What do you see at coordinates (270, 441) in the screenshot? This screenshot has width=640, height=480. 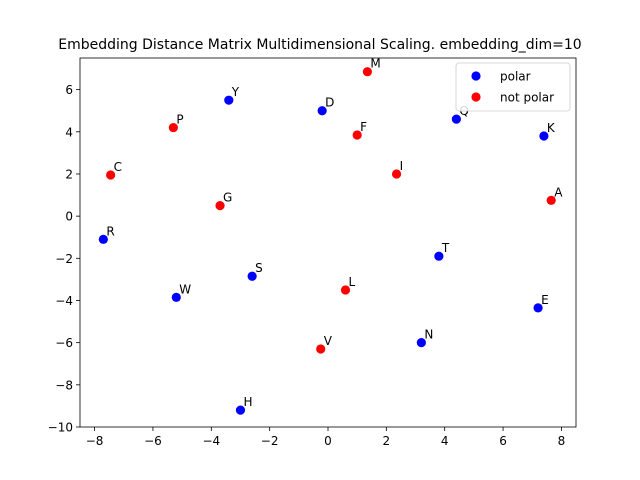 I see `x-tick-label: −2` at bounding box center [270, 441].